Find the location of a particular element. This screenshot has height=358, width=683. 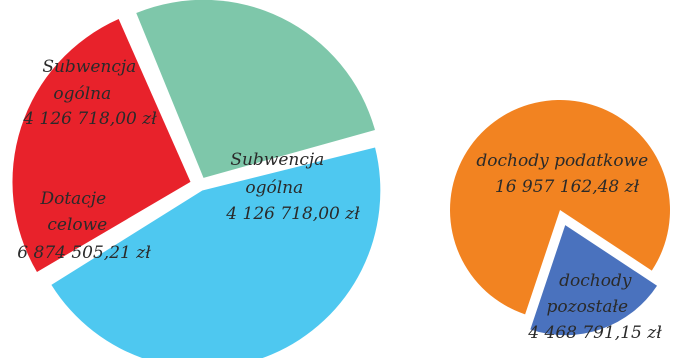

slice-label-dochody-podatkowe: dochody podatkowe 16 957 162,48 zł is located at coordinates (564, 174).